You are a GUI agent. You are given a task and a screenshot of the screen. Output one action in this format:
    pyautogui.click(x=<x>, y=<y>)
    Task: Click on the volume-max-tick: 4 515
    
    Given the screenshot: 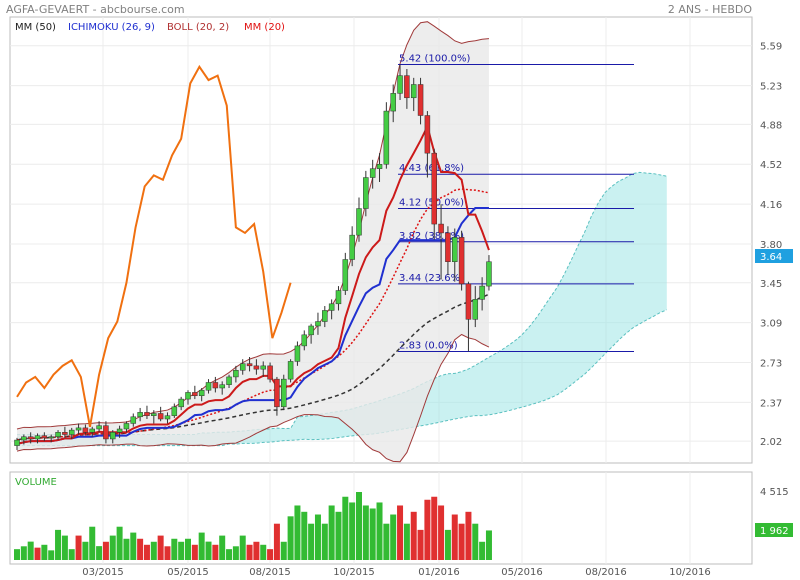 What is the action you would take?
    pyautogui.click(x=774, y=492)
    